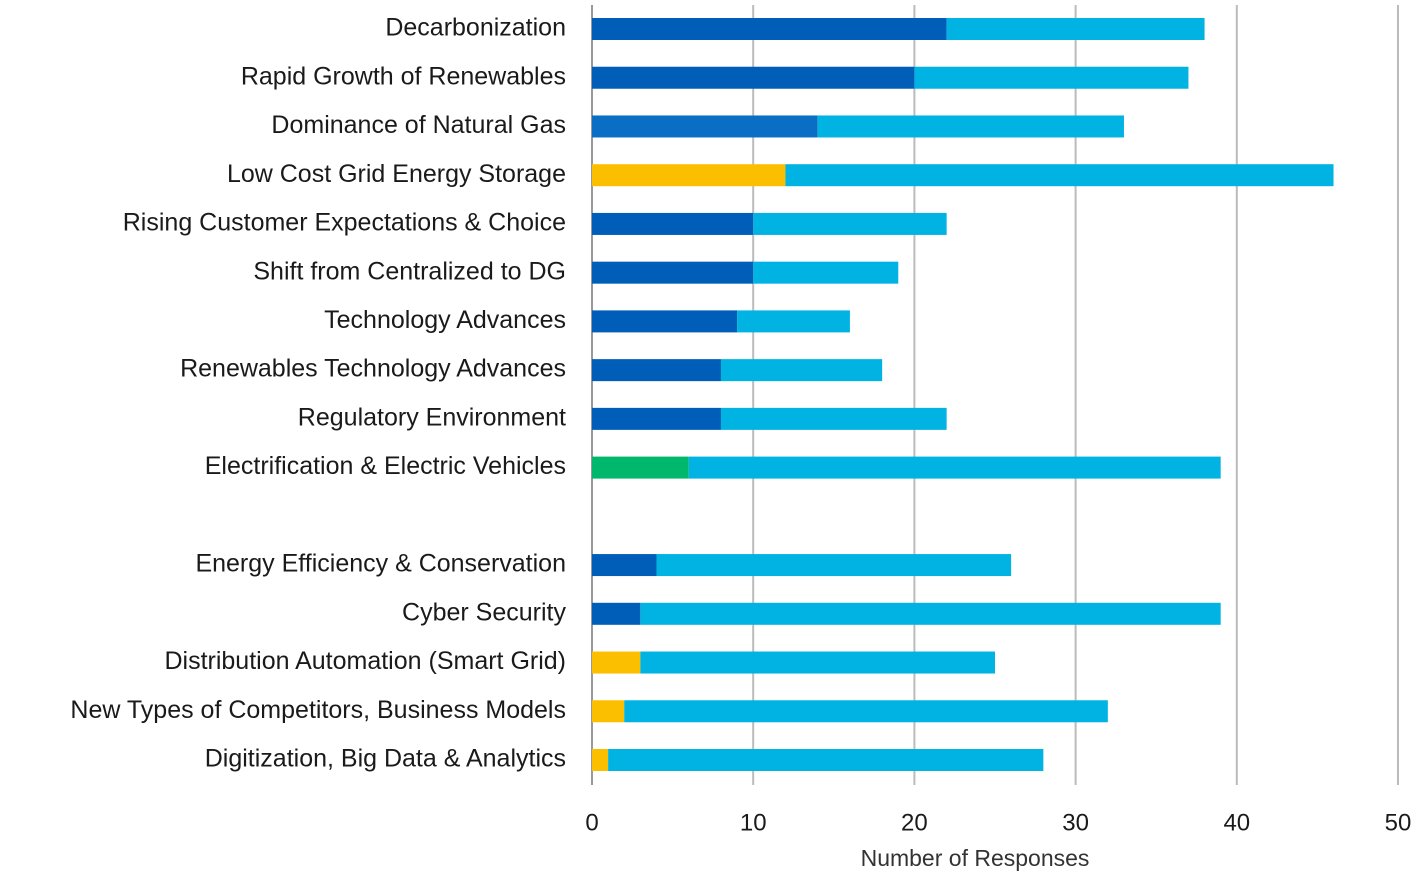  I want to click on y-tick-label: Rapid Growth of Renewables, so click(403, 76).